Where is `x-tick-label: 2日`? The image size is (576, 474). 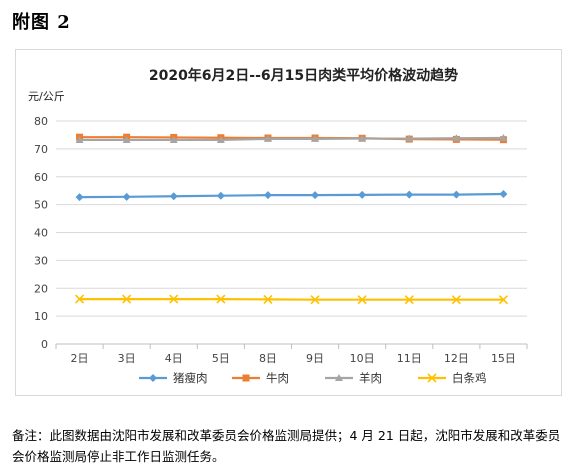
x-tick-label: 2日 is located at coordinates (80, 358).